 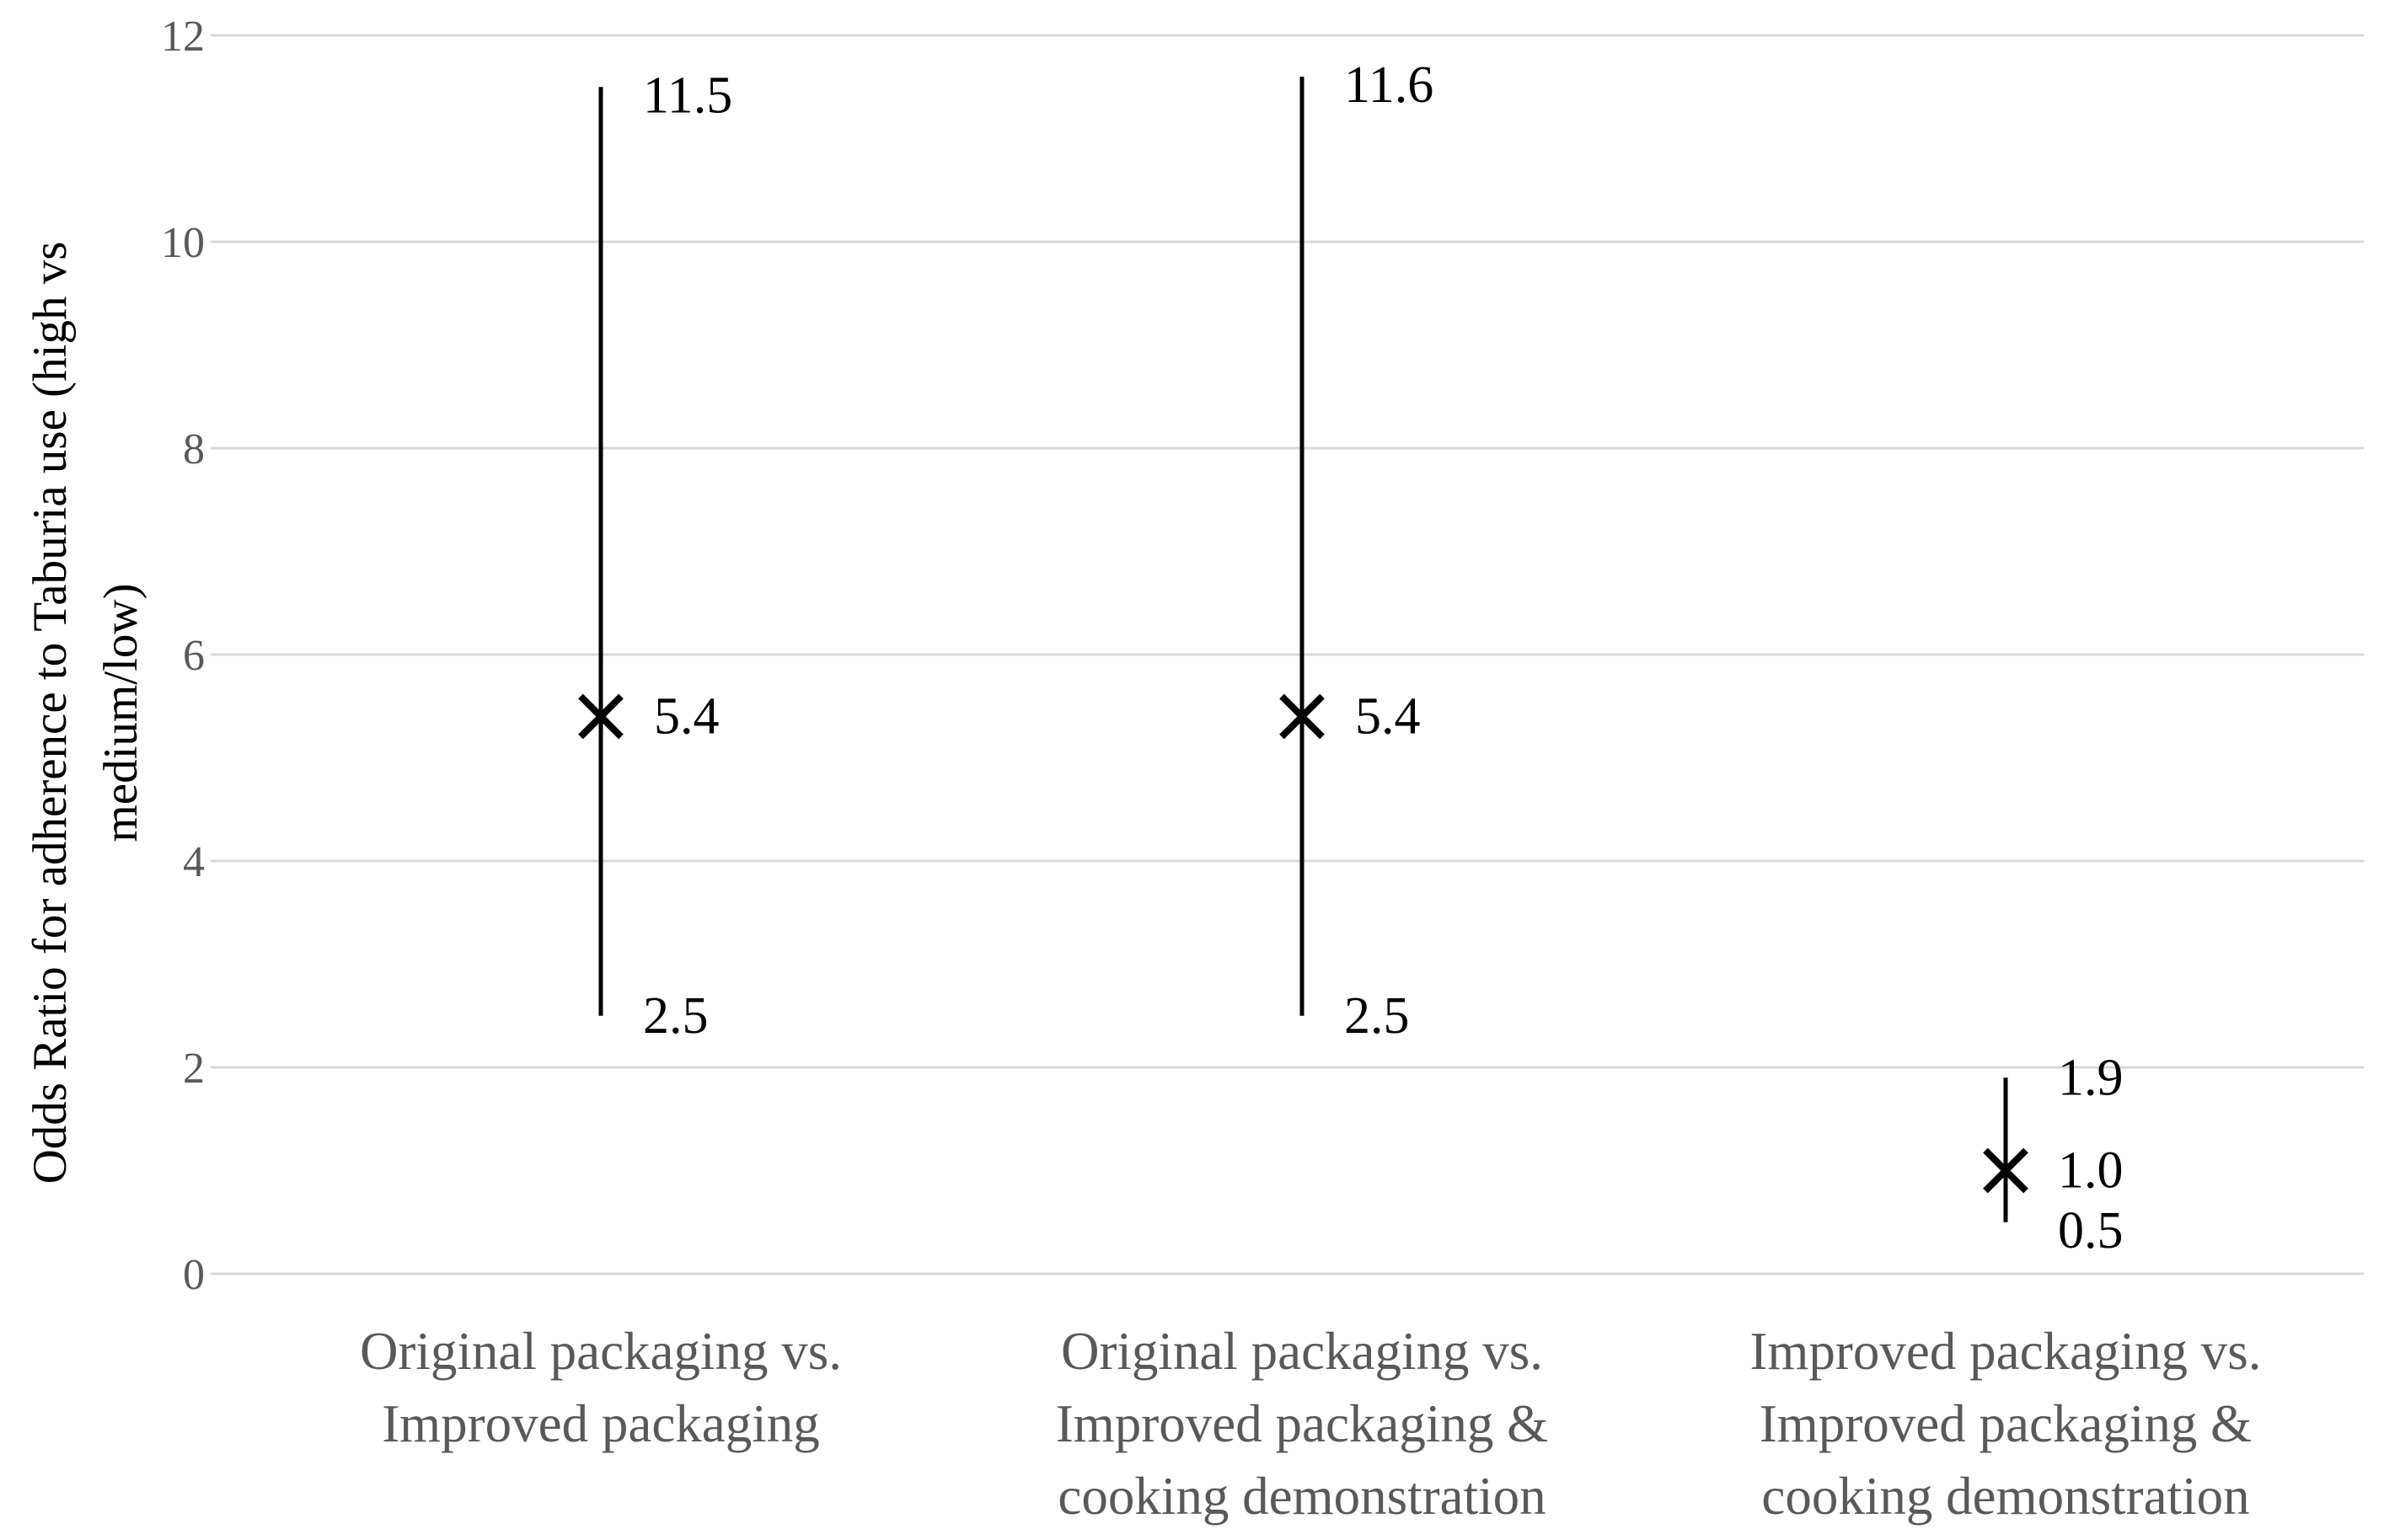 What do you see at coordinates (183, 37) in the screenshot?
I see `y-tick-label: 12` at bounding box center [183, 37].